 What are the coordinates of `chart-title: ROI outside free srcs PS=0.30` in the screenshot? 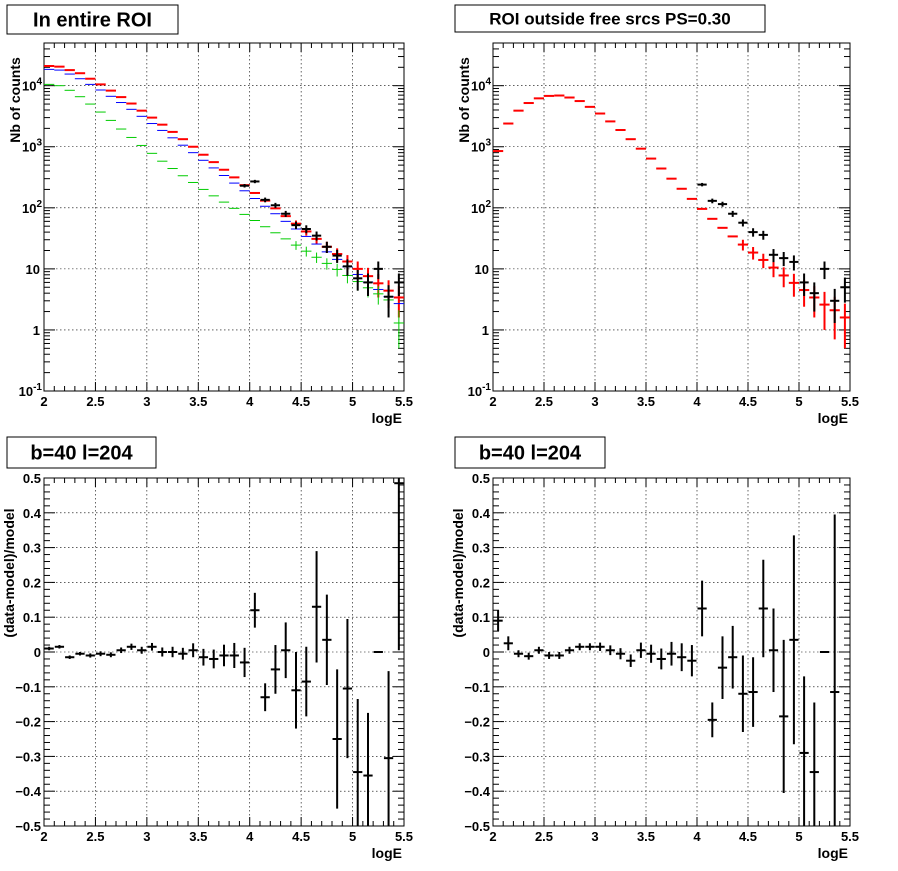 It's located at (609, 19).